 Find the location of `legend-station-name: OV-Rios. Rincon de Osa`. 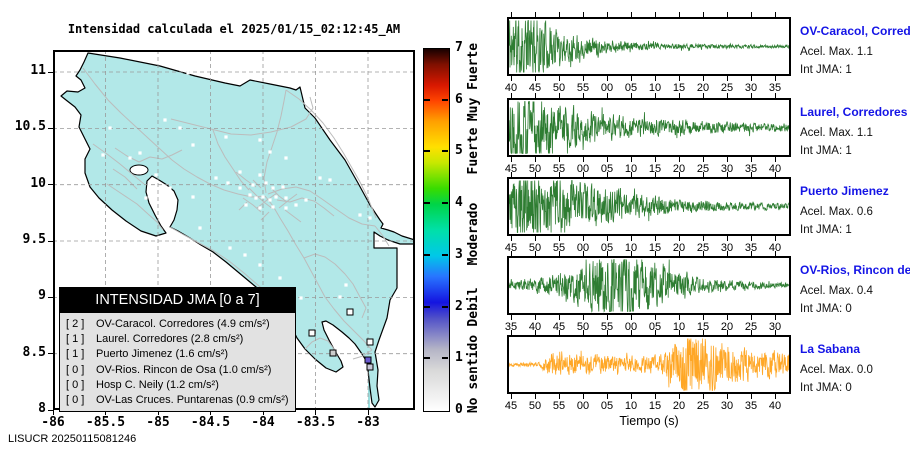

legend-station-name: OV-Rios. Rincon de Osa is located at coordinates (157, 369).